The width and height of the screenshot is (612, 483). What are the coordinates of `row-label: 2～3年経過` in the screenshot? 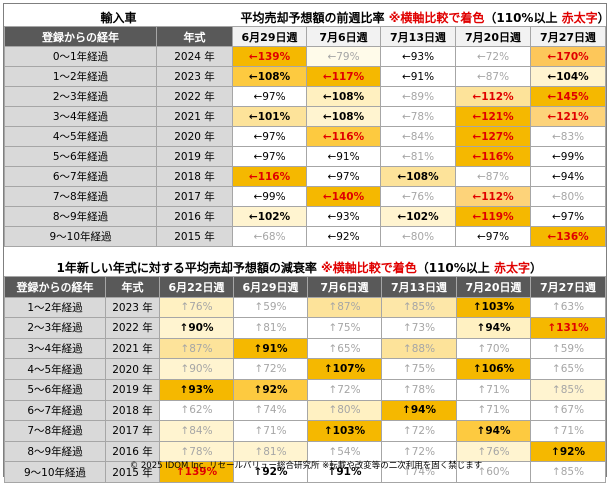 It's located at (55, 328).